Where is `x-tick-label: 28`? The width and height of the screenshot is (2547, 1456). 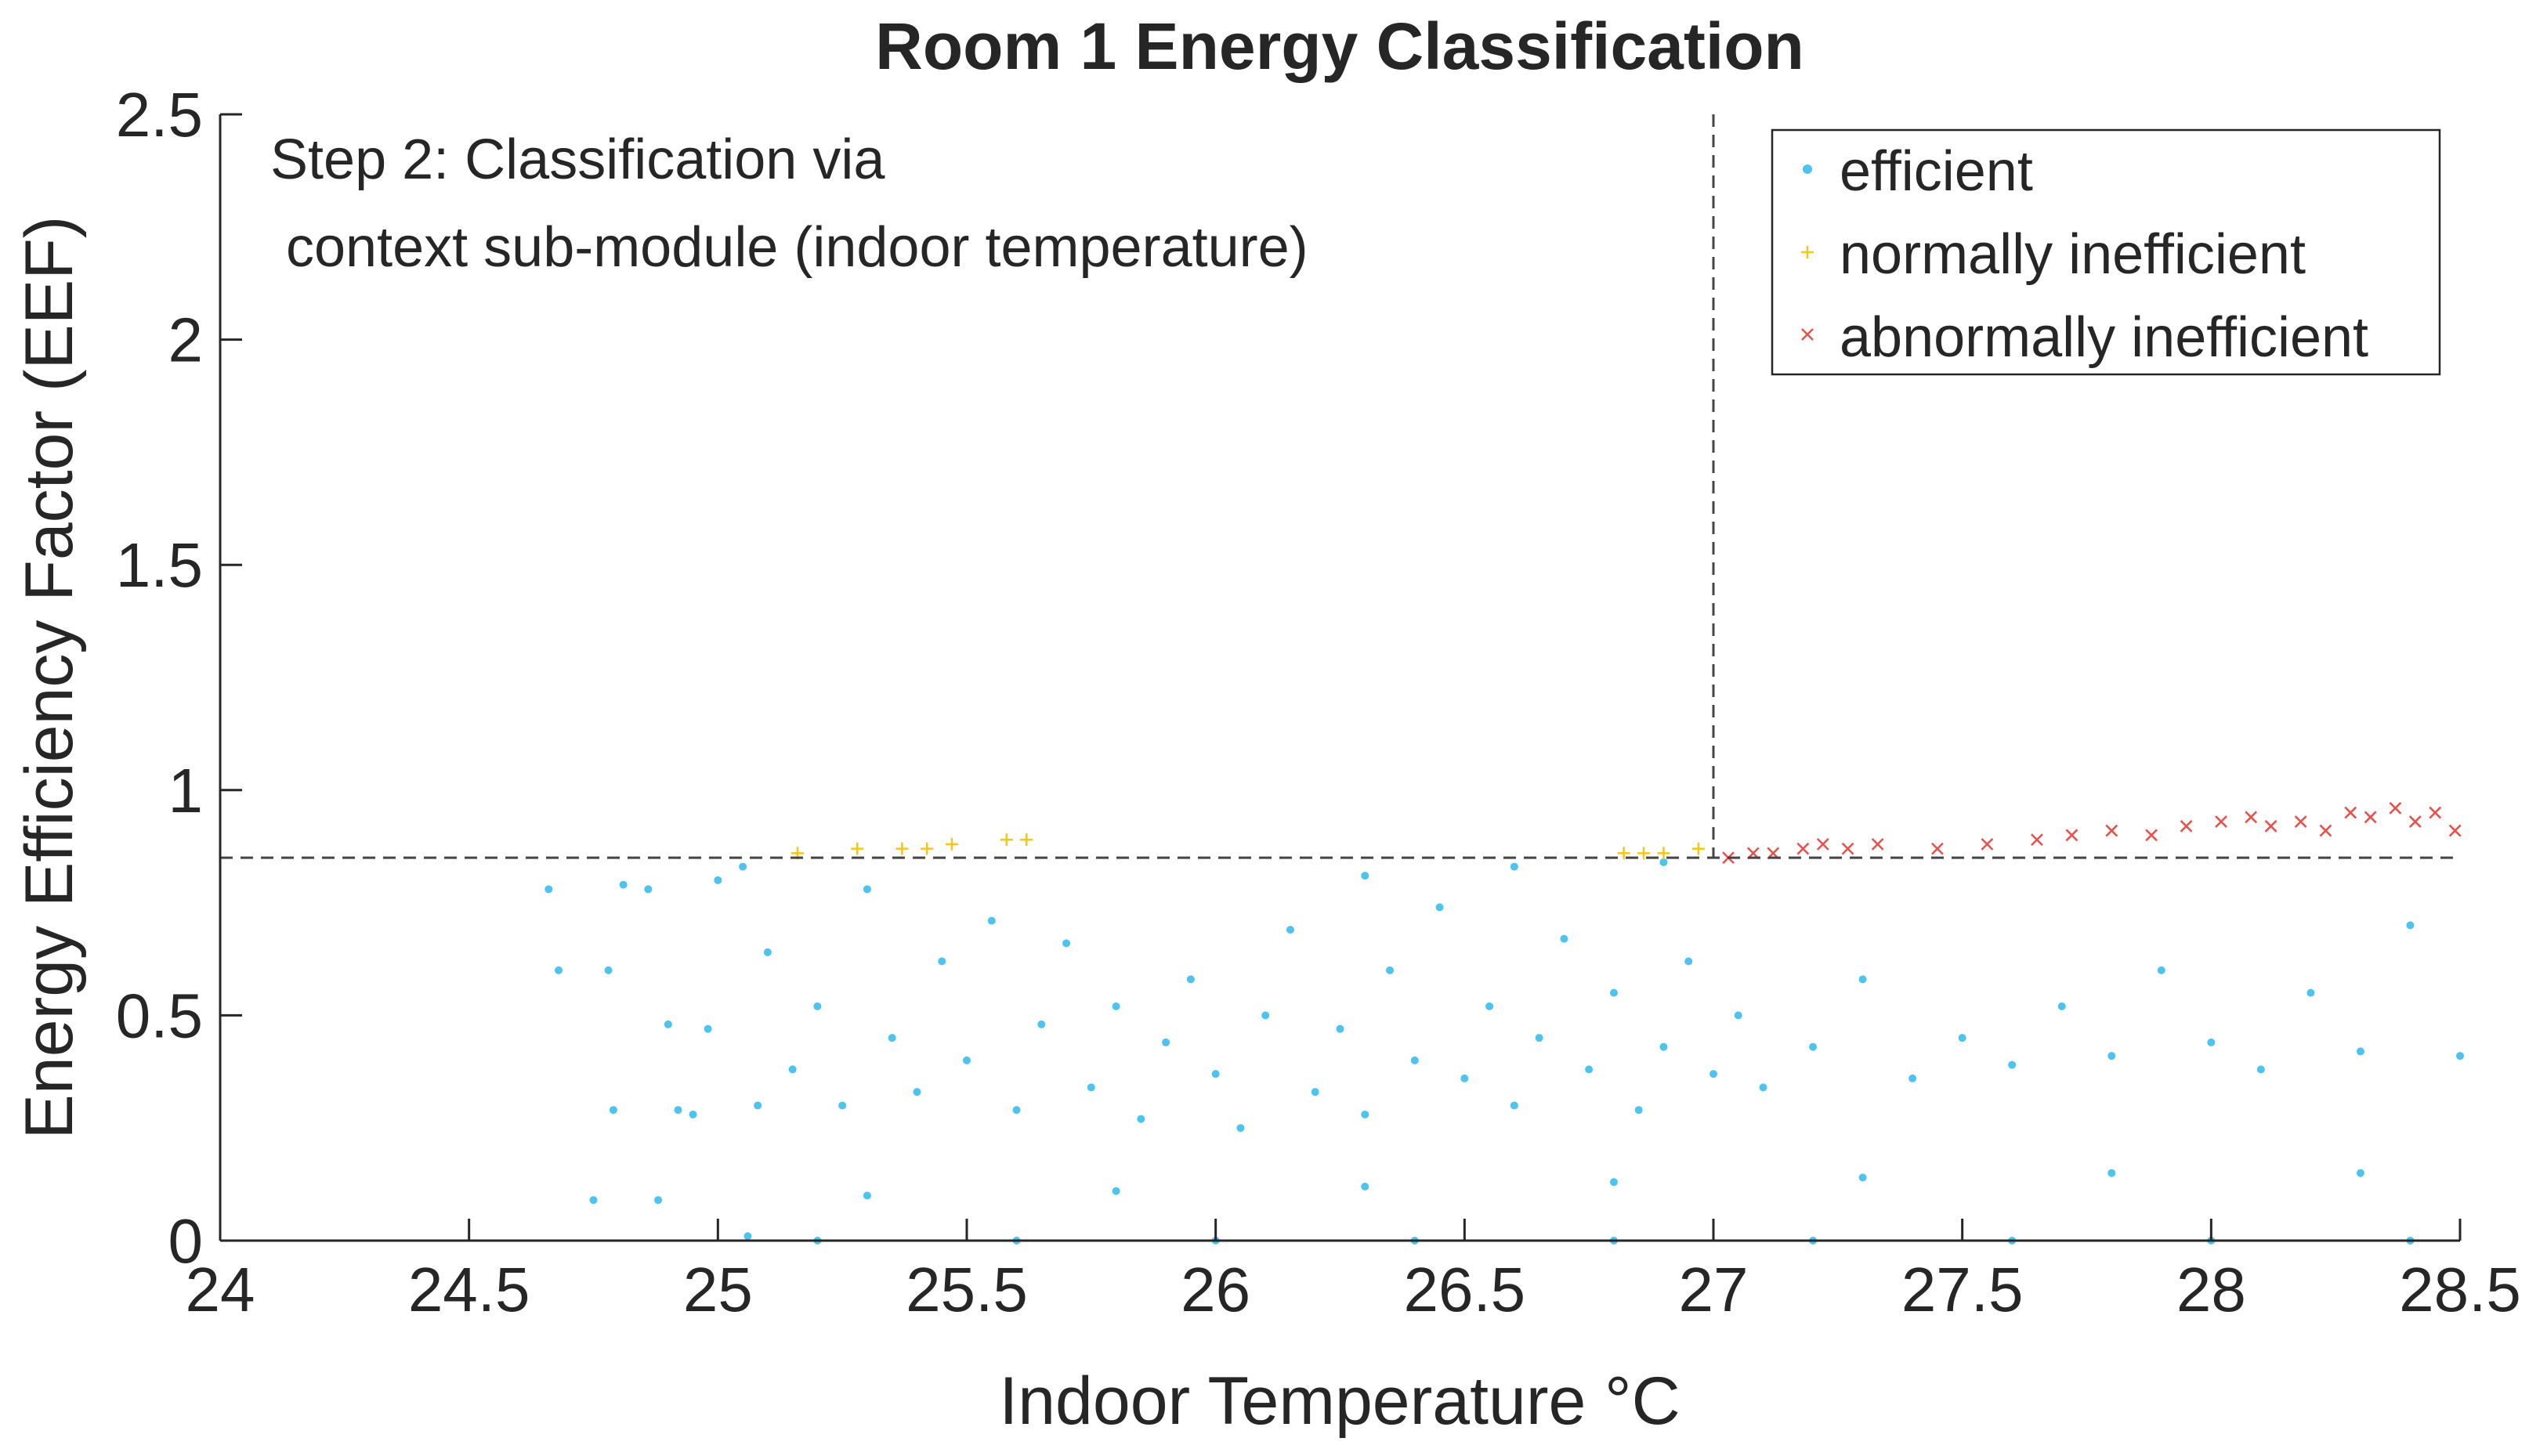 x-tick-label: 28 is located at coordinates (2211, 1289).